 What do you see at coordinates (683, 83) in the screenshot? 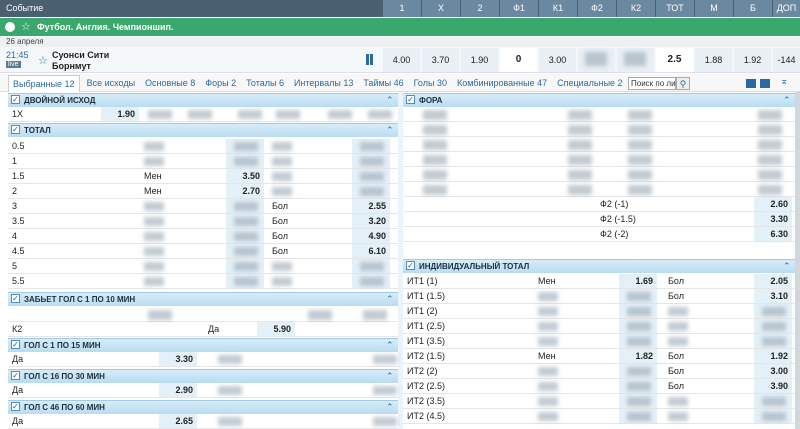
I see `search-button: ⚲` at bounding box center [683, 83].